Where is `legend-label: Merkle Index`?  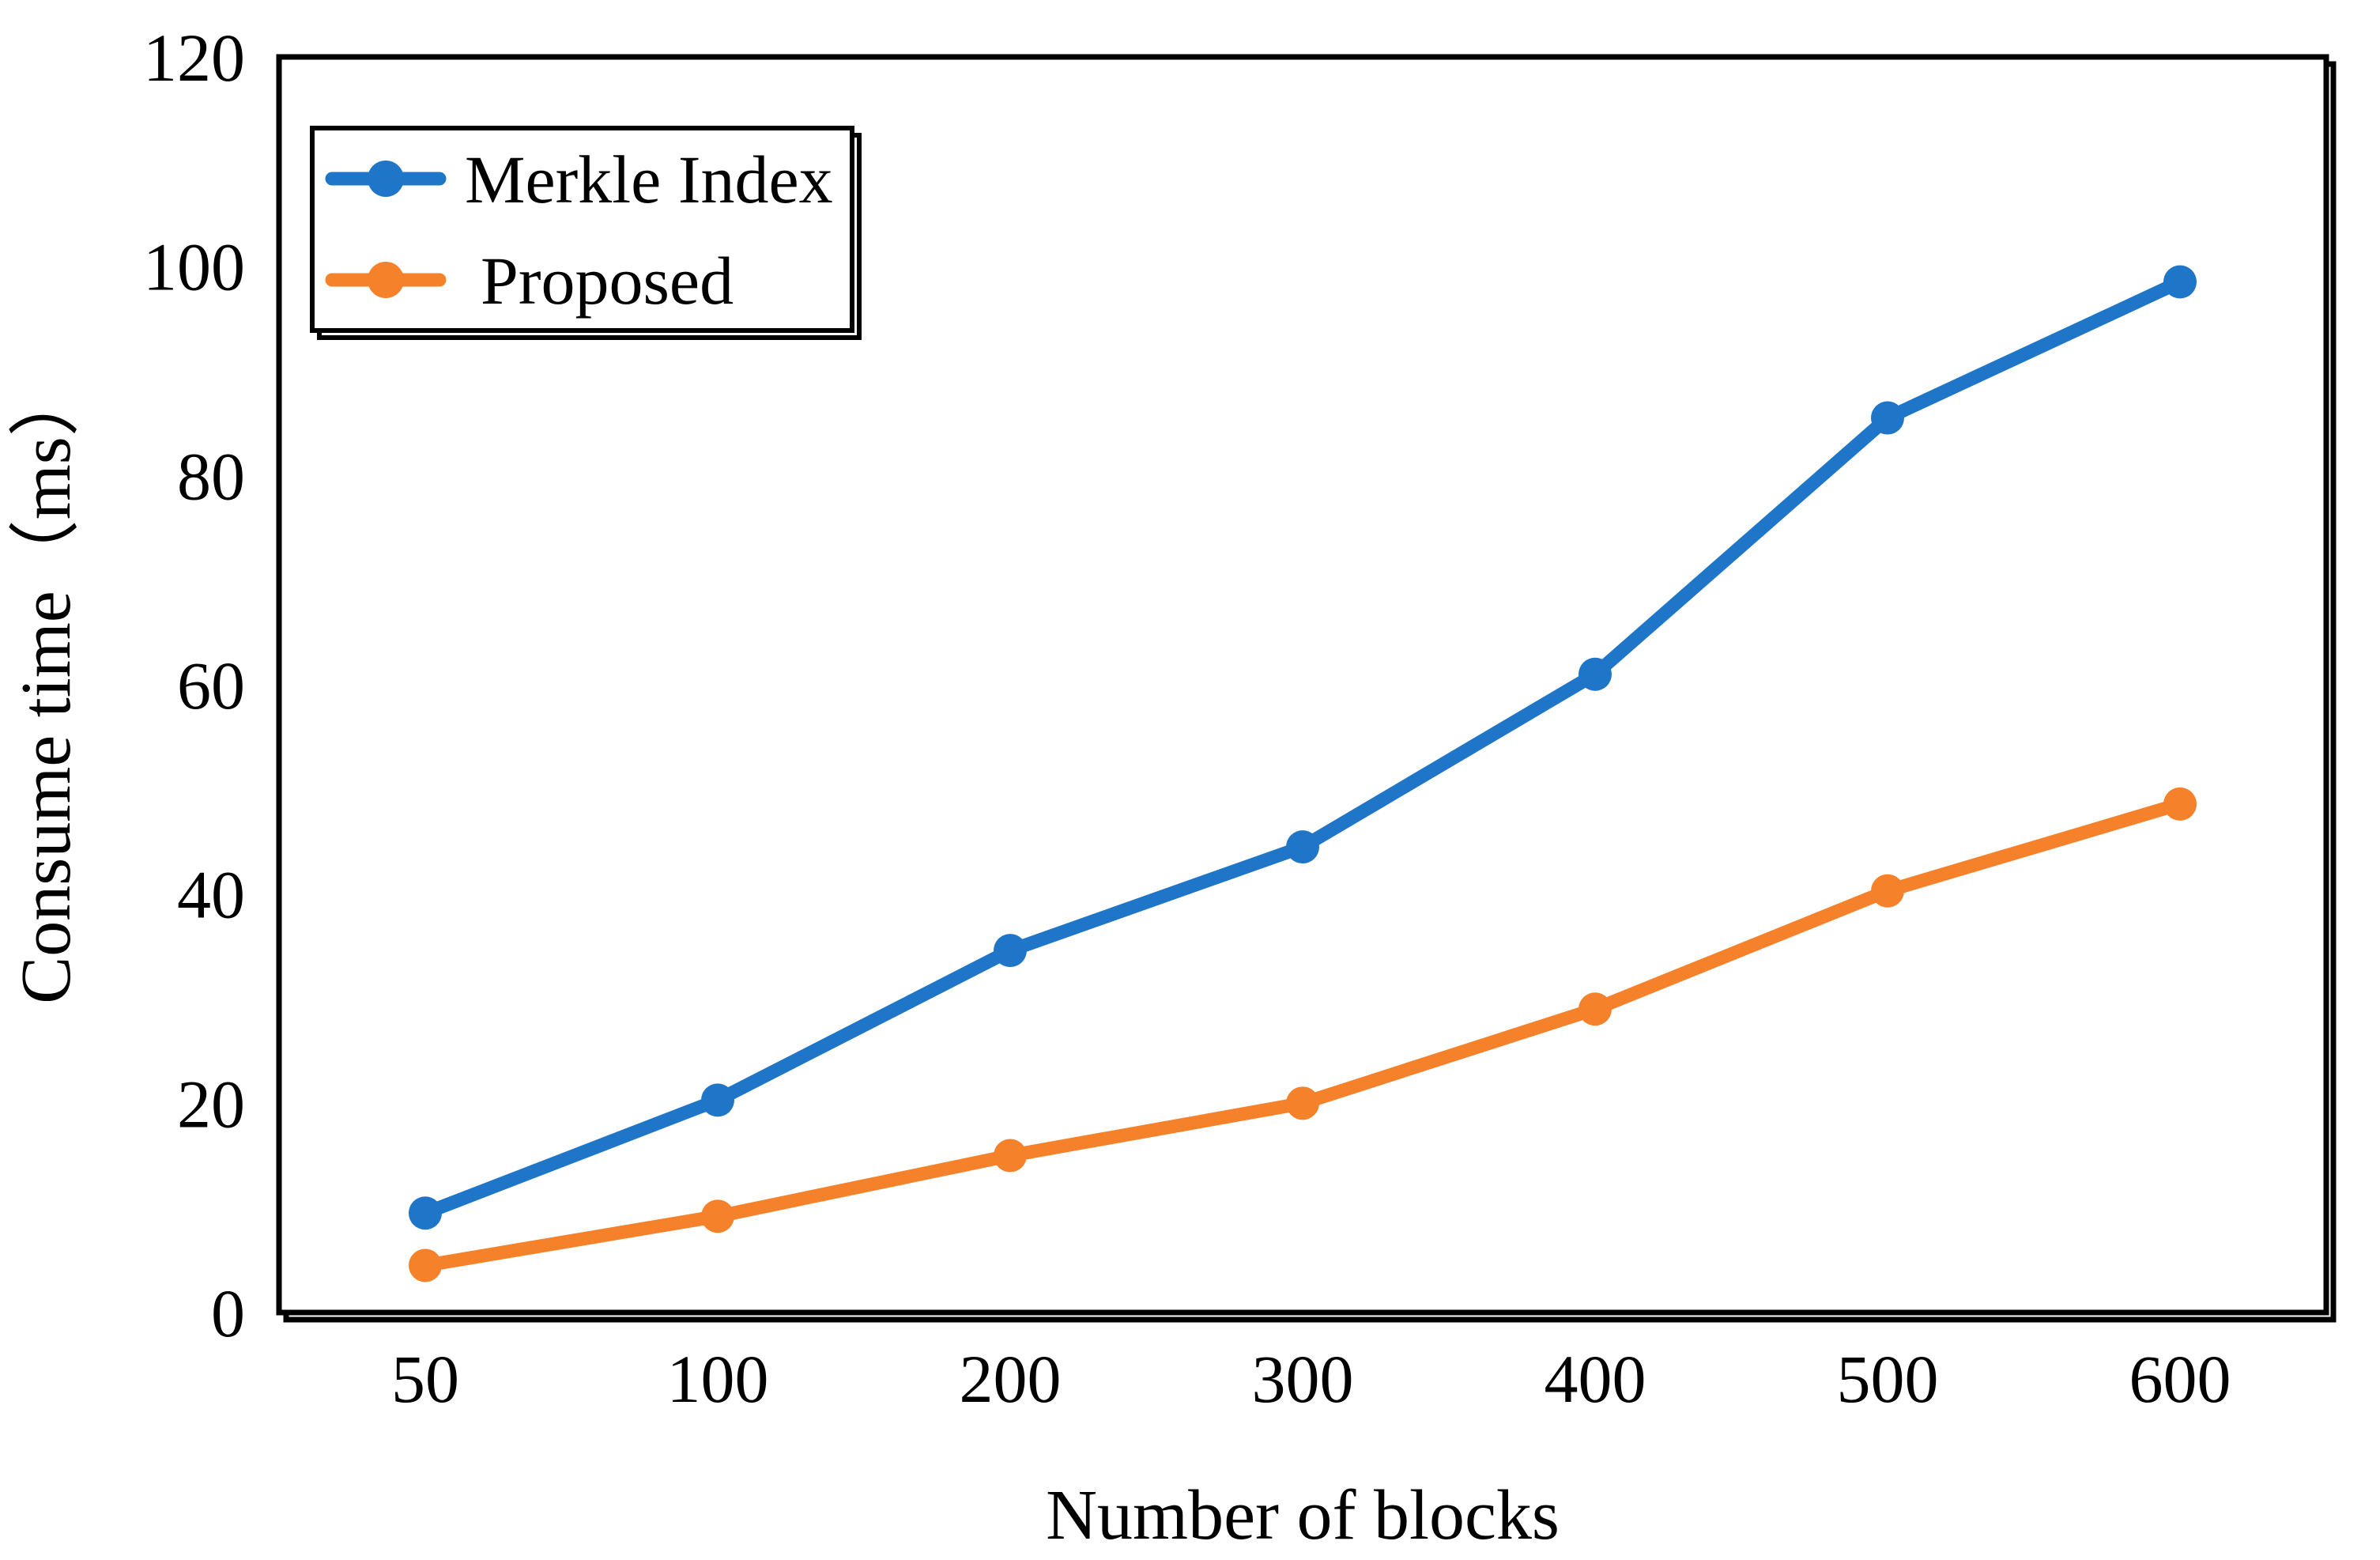
legend-label: Merkle Index is located at coordinates (649, 179).